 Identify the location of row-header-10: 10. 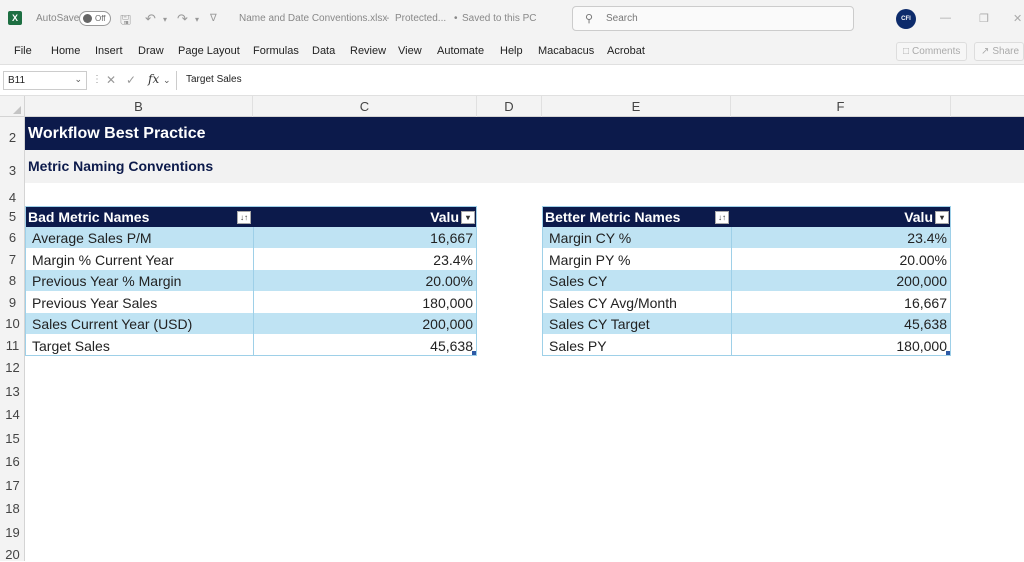
(12, 324).